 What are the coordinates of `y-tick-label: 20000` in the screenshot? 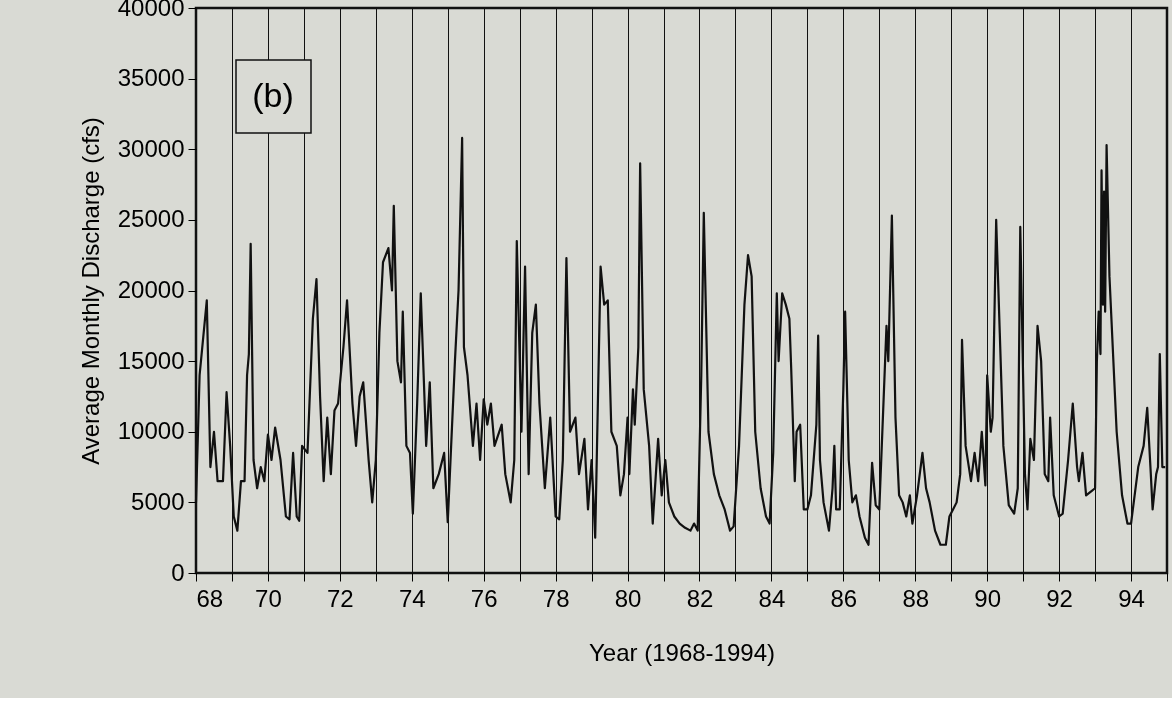 It's located at (151, 289).